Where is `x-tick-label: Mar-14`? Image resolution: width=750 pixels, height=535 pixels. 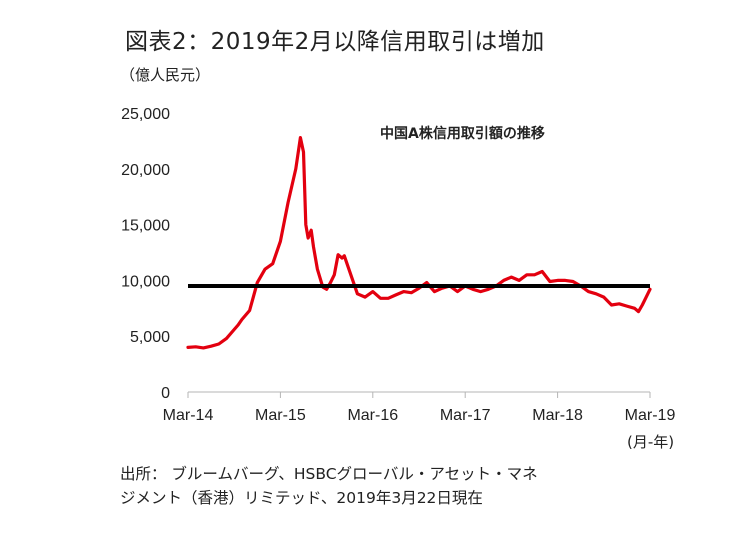 x-tick-label: Mar-14 is located at coordinates (188, 415).